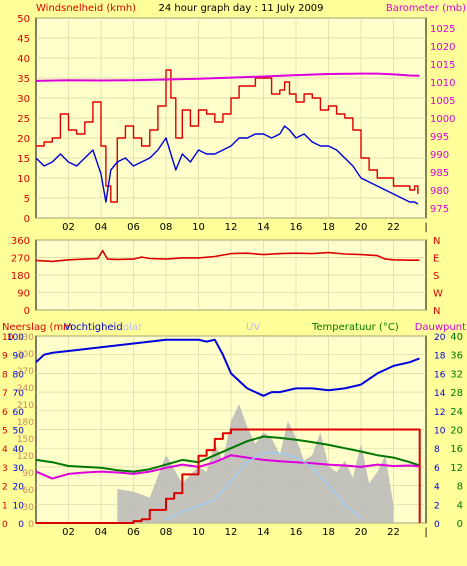 This screenshot has width=467, height=566. Describe the element at coordinates (25, 338) in the screenshot. I see `solar-tick-label: 330` at that location.